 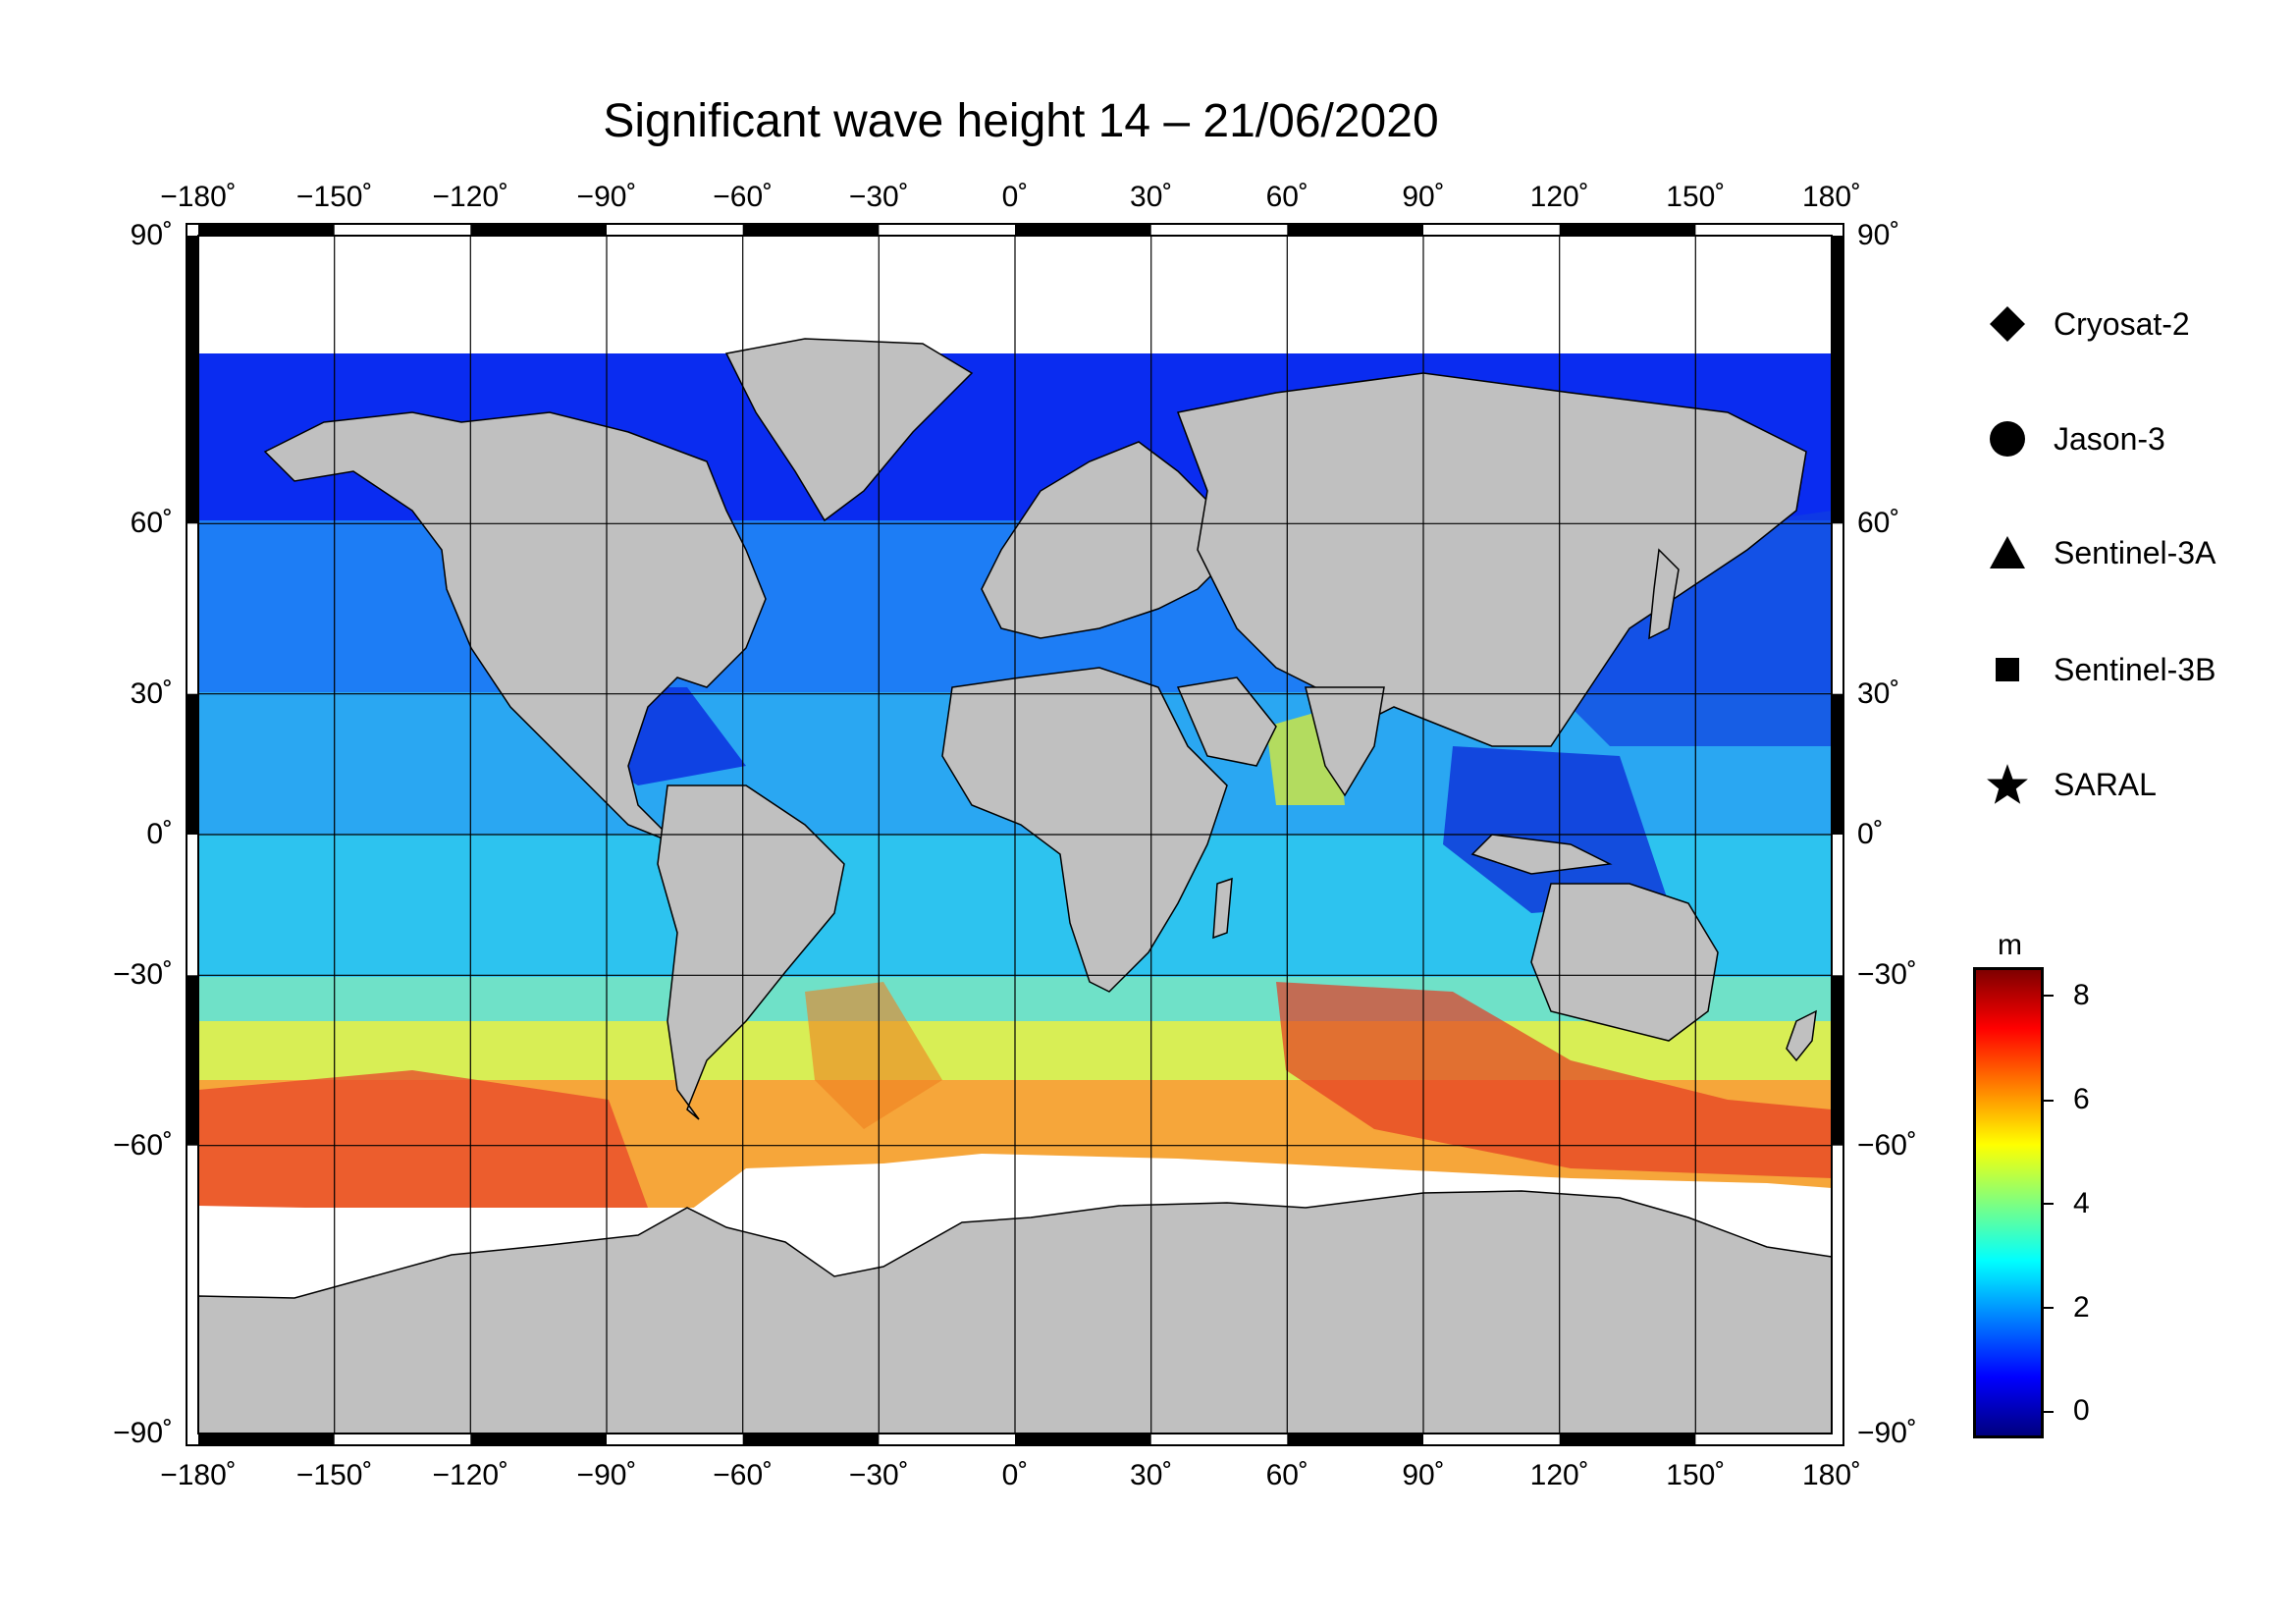 I want to click on colorbar, so click(x=2008, y=1202).